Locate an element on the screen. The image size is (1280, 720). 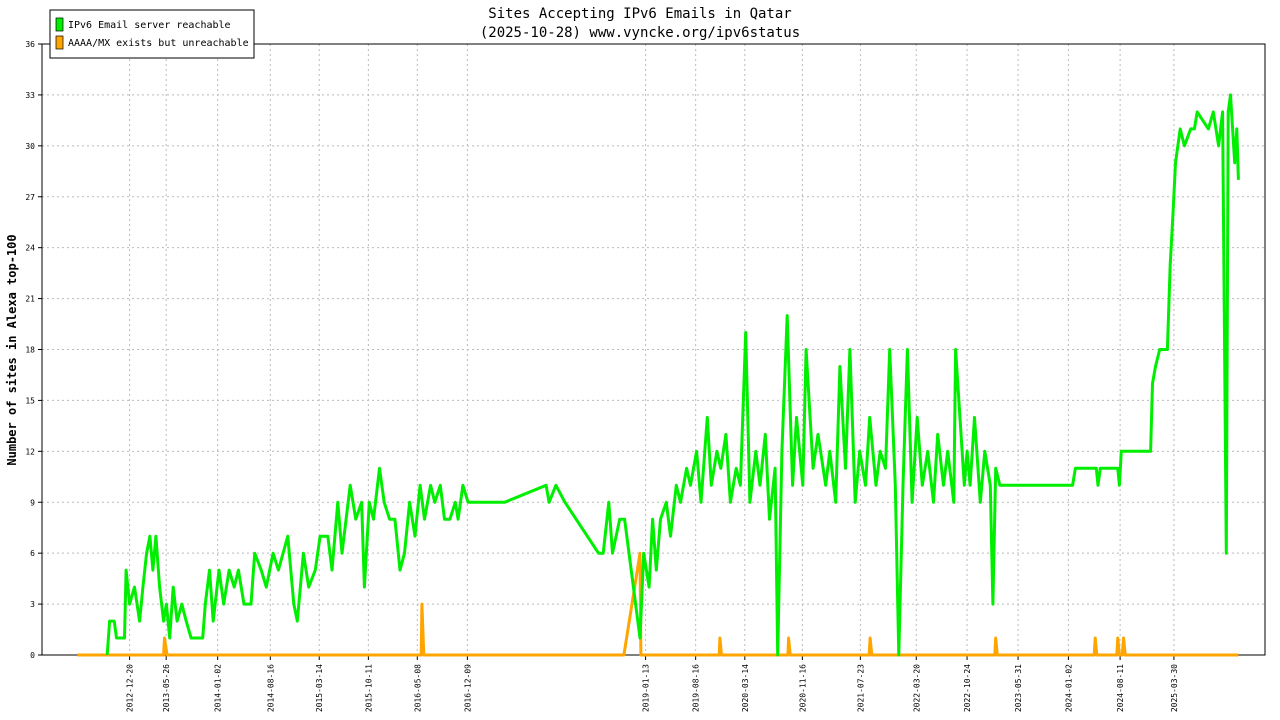
y-tick-label: 6 is located at coordinates (32, 553).